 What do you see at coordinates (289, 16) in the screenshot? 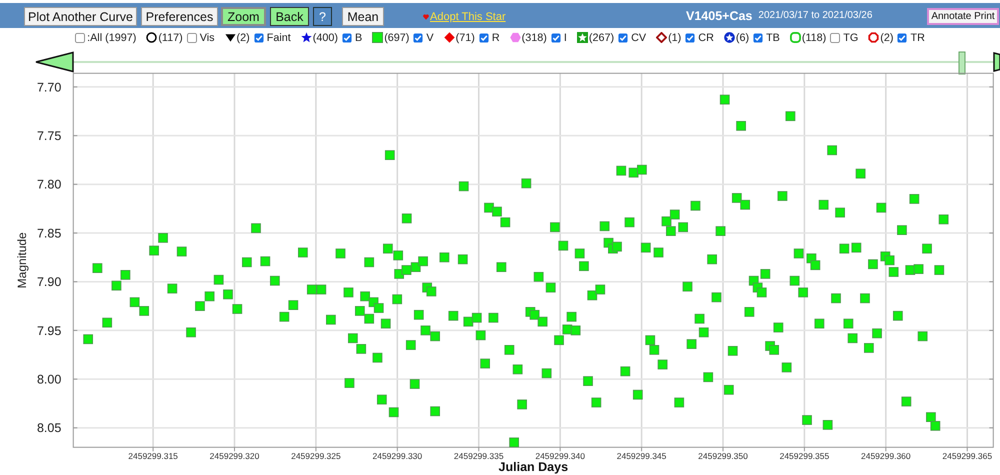
I see `button: Back` at bounding box center [289, 16].